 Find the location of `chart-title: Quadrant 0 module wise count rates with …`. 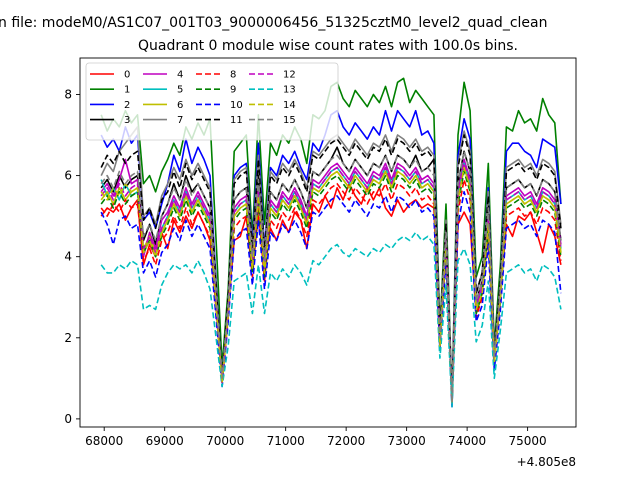

chart-title: Quadrant 0 module wise count rates with … is located at coordinates (328, 46).